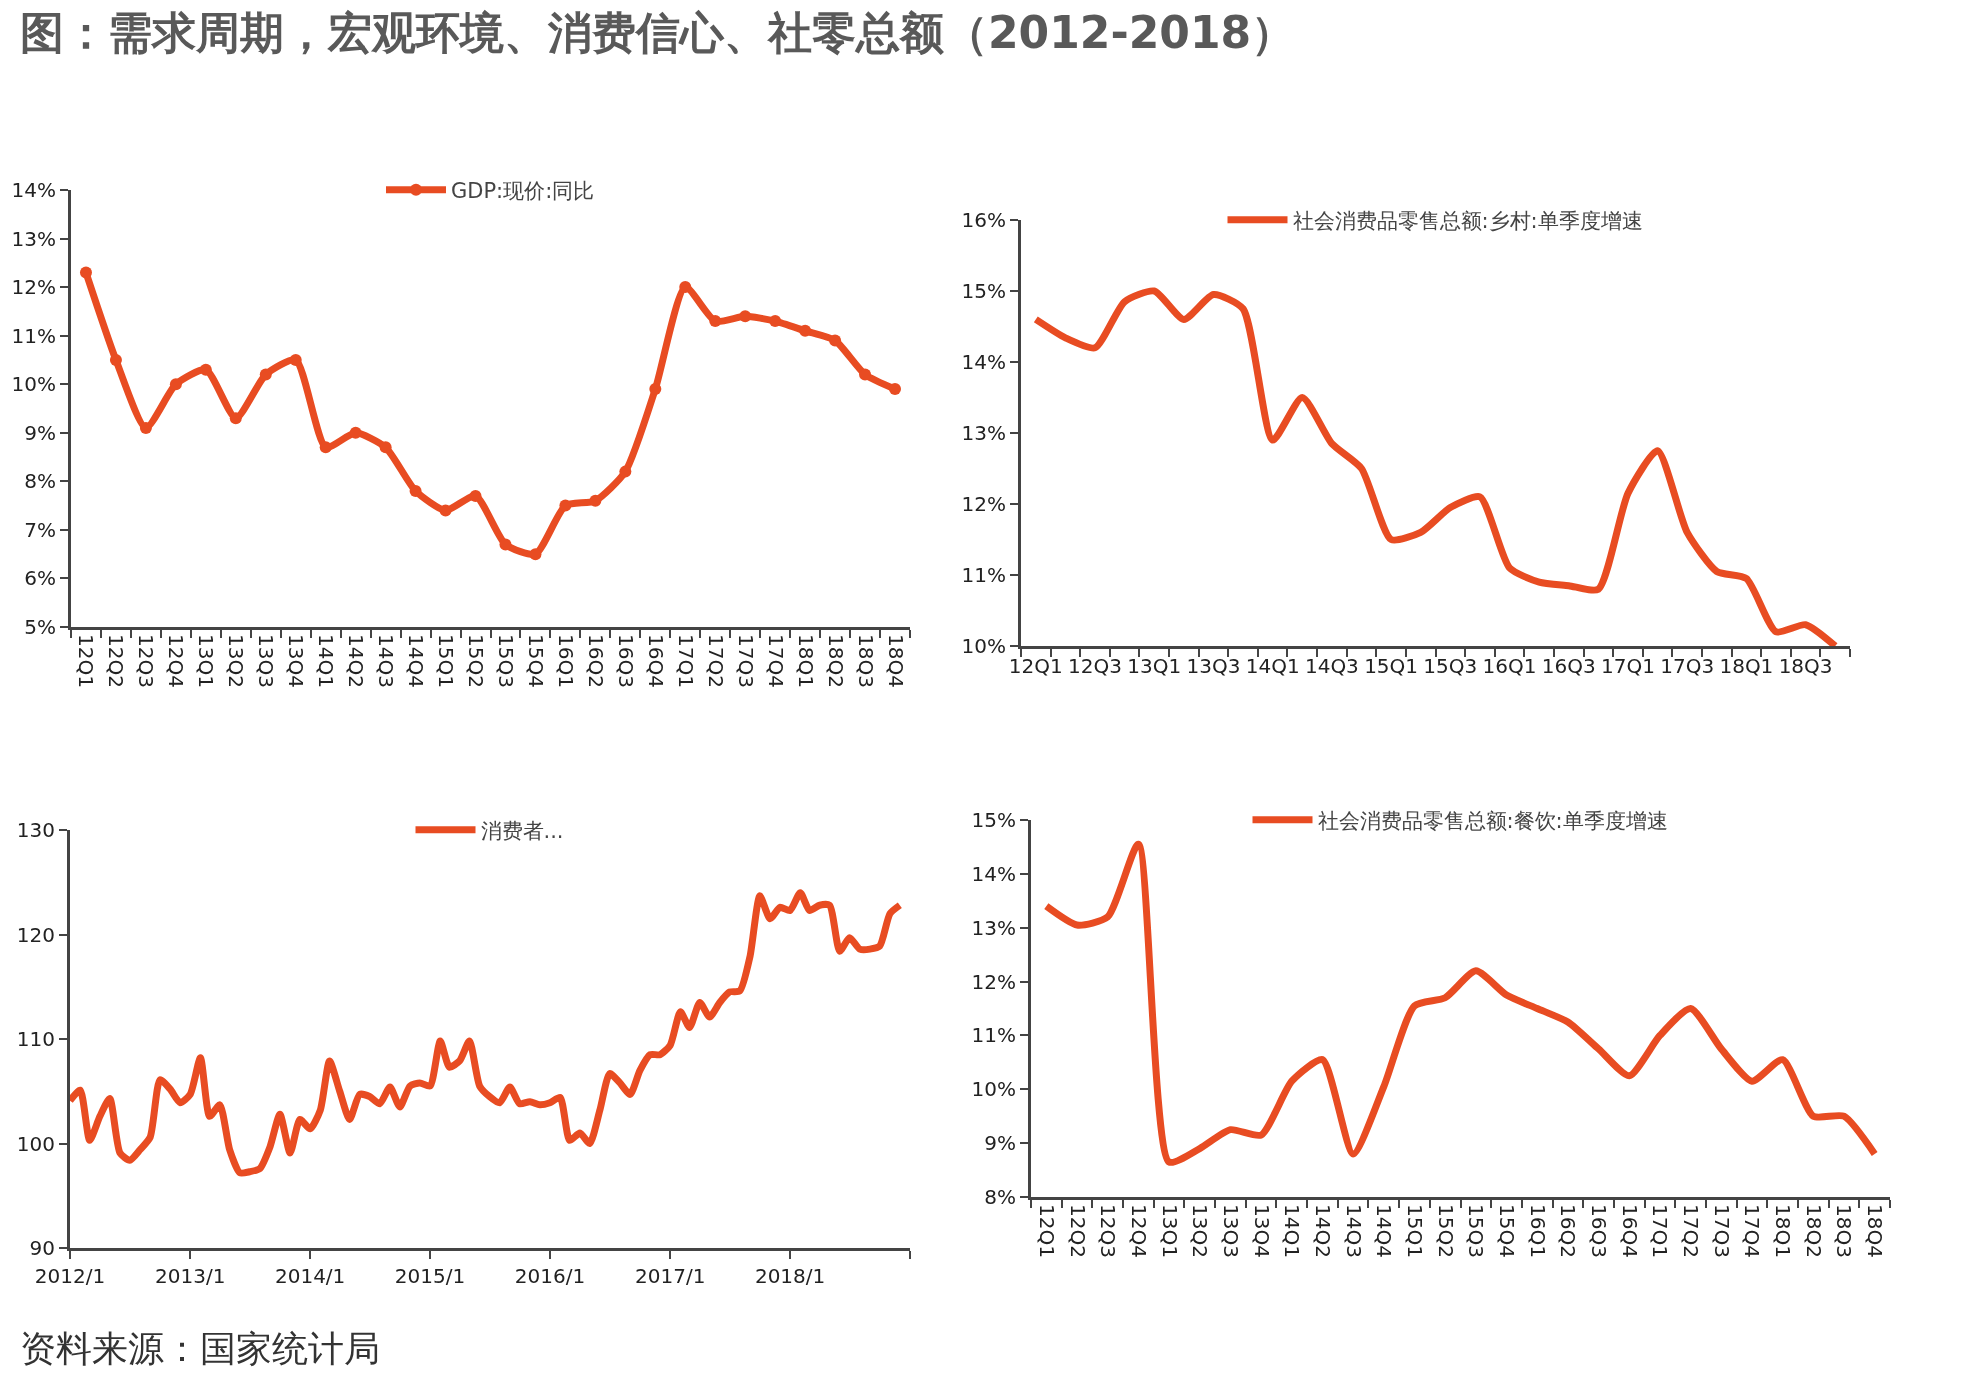 This screenshot has height=1385, width=1975. What do you see at coordinates (190, 1276) in the screenshot?
I see `x-tick-label: 2013/1` at bounding box center [190, 1276].